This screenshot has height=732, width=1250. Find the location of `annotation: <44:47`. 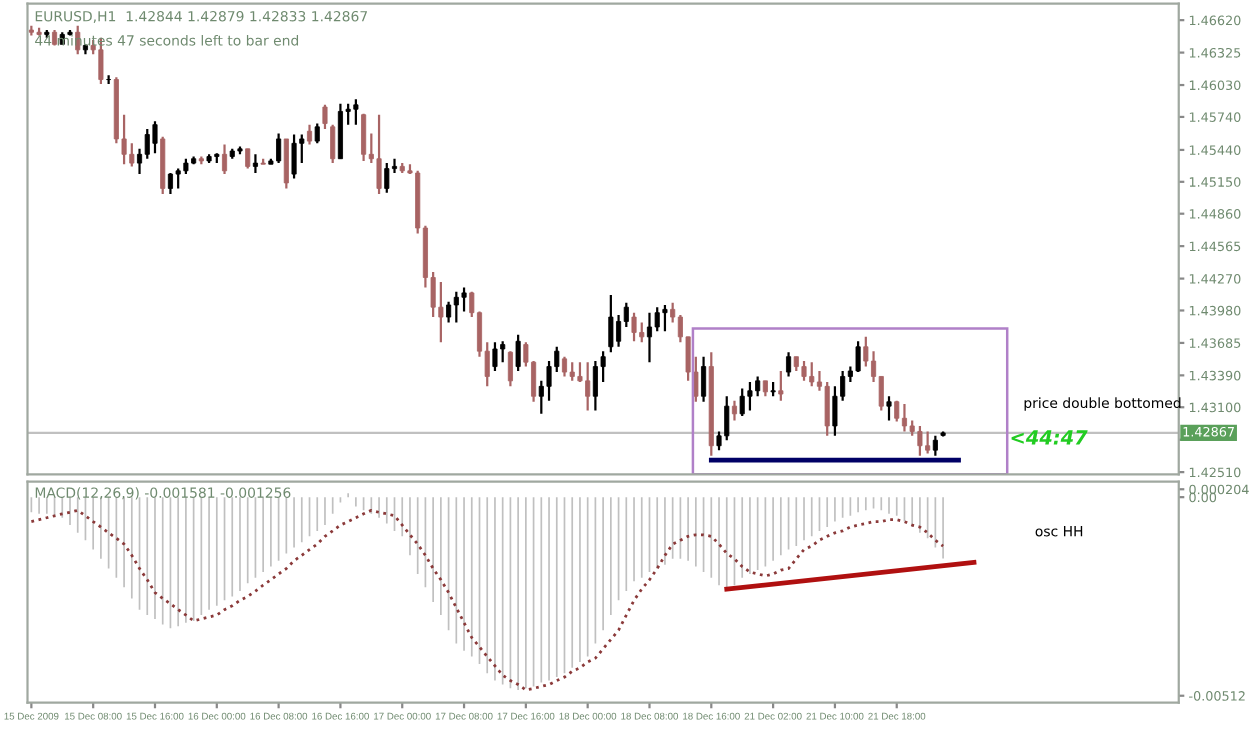

annotation: <44:47 is located at coordinates (1049, 437).